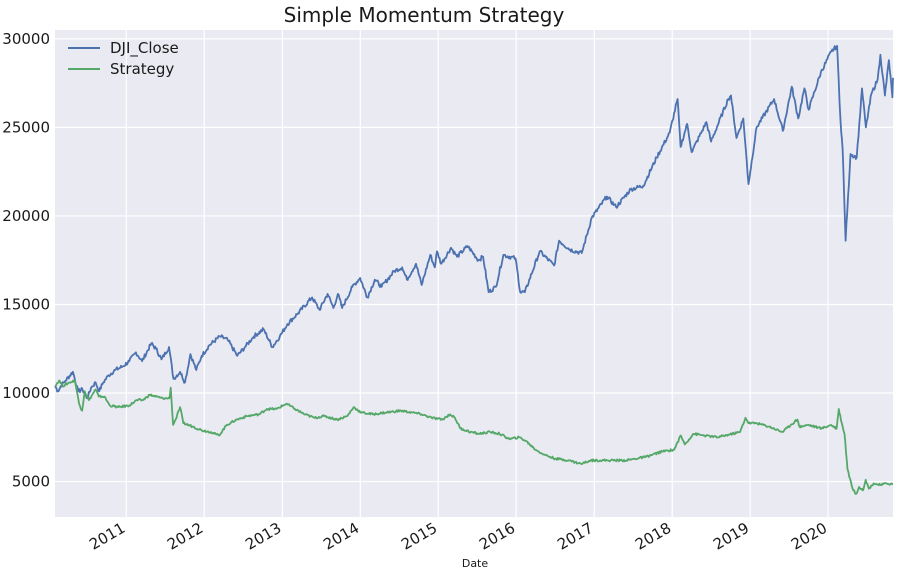 The image size is (900, 574). I want to click on legend-label: DJI_Close, so click(144, 48).